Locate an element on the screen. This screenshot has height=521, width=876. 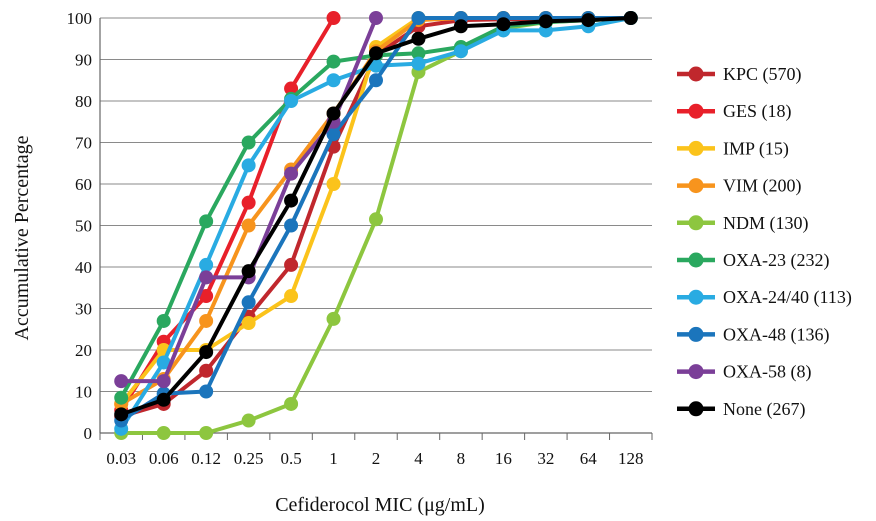
x-tick-label: 2 is located at coordinates (376, 458).